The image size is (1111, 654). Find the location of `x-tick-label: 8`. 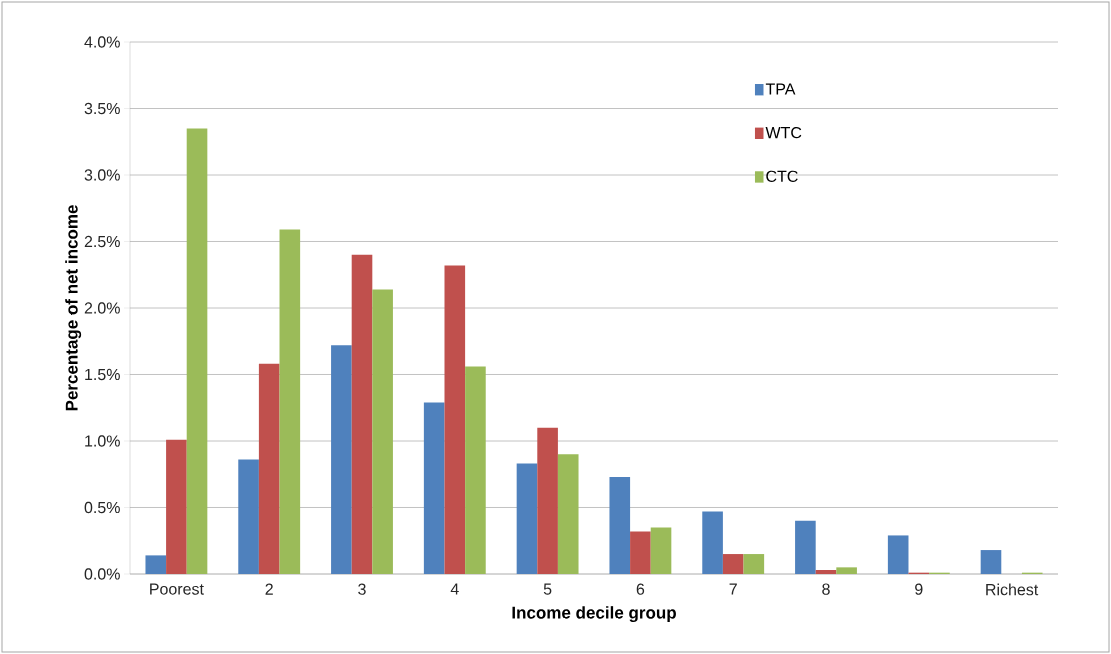

x-tick-label: 8 is located at coordinates (826, 589).